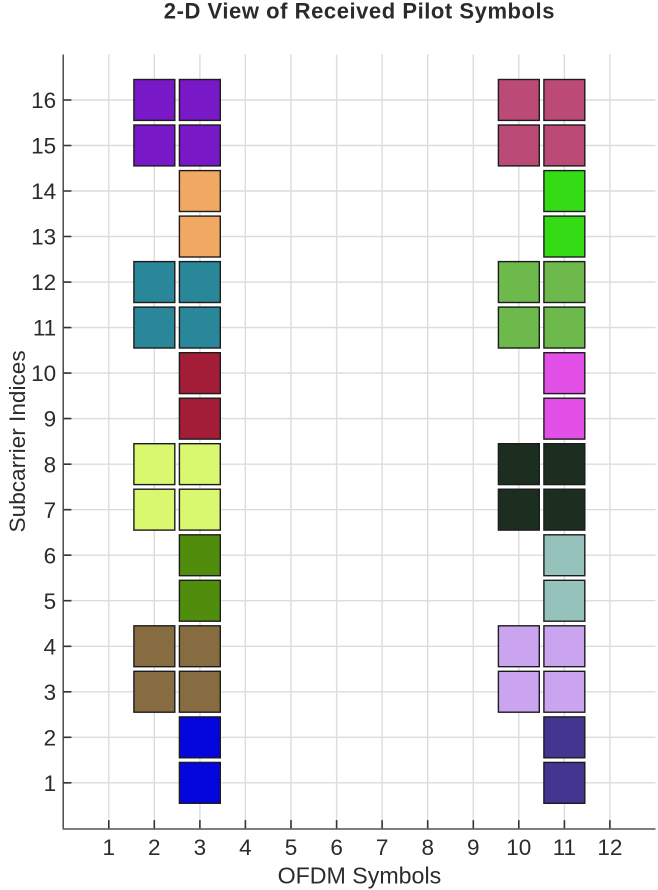 The width and height of the screenshot is (658, 890). What do you see at coordinates (360, 875) in the screenshot?
I see `svg-text: OFDM Symbols` at bounding box center [360, 875].